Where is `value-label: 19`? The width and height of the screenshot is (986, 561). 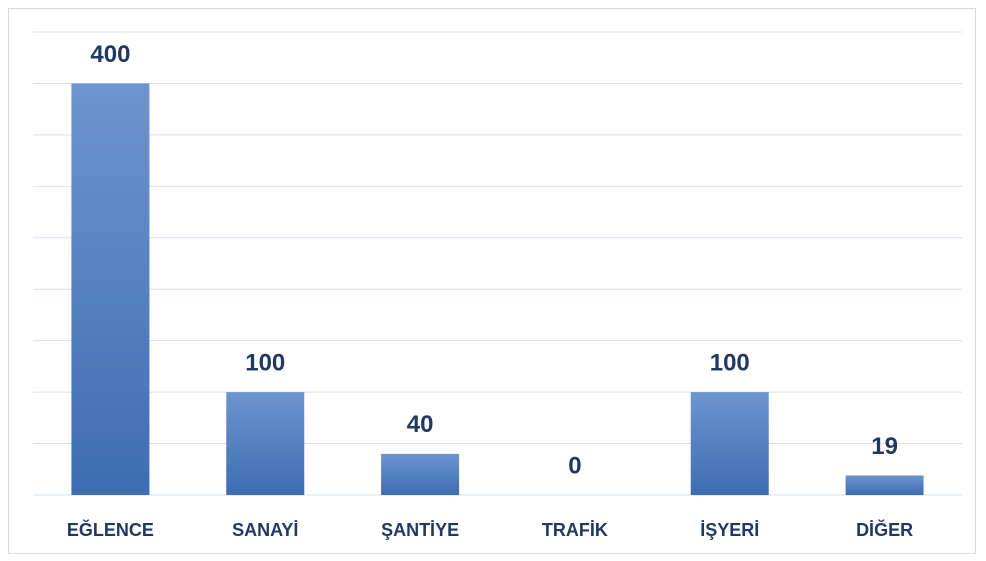 value-label: 19 is located at coordinates (884, 446).